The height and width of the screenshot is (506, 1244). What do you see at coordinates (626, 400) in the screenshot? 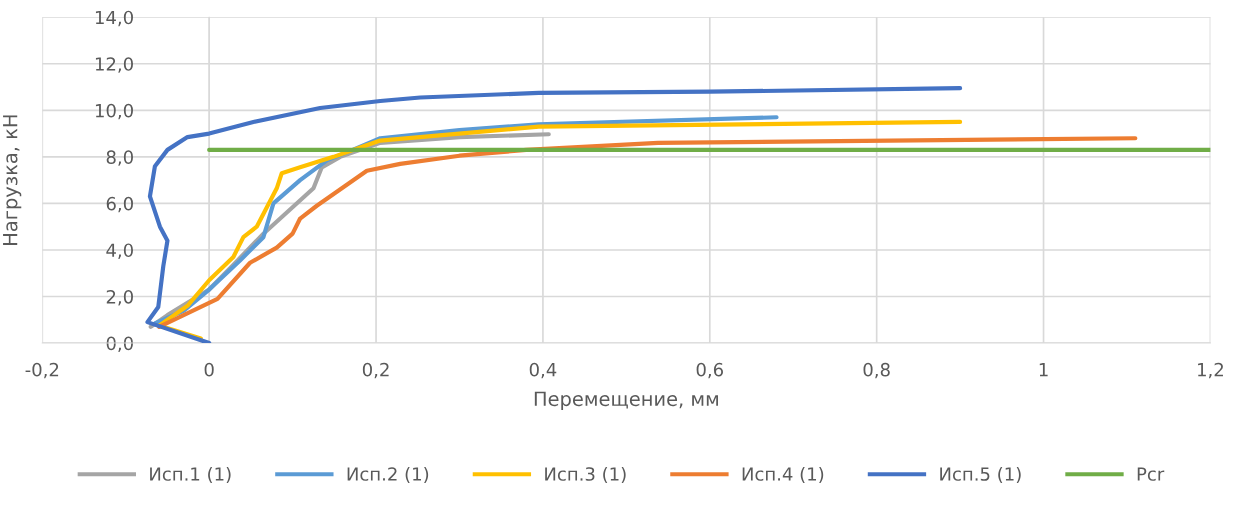
I see `x-axis-title: Перемещение, мм` at bounding box center [626, 400].